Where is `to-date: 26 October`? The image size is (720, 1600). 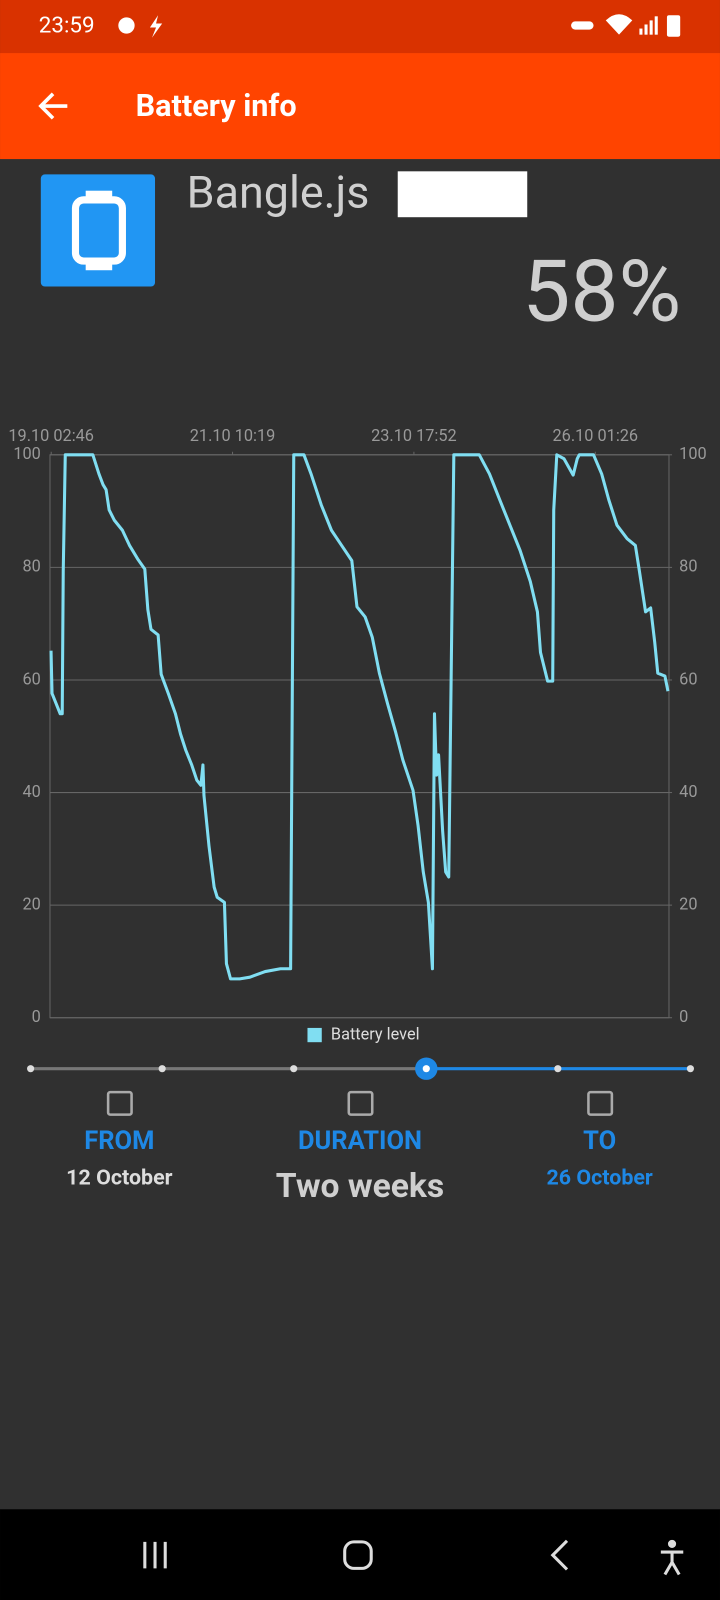
to-date: 26 October is located at coordinates (600, 1177).